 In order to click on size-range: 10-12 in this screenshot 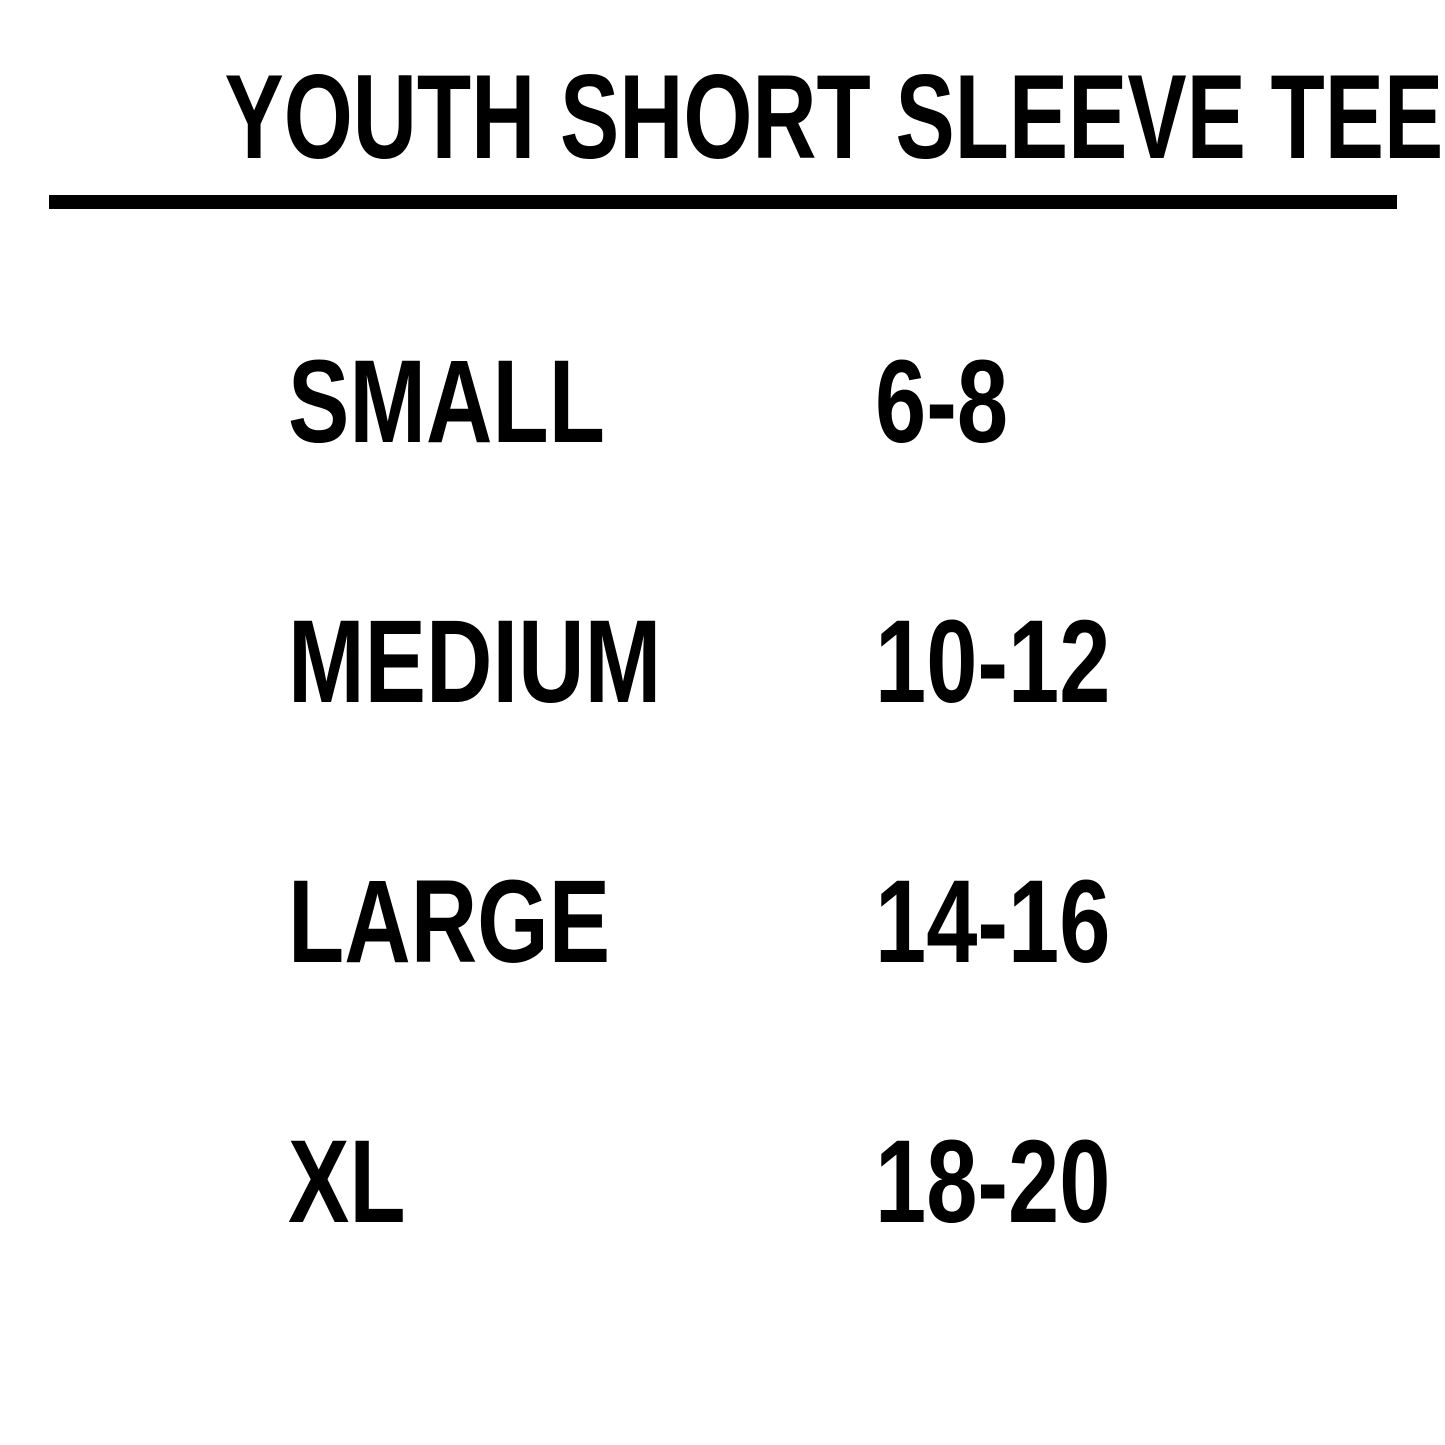, I will do `click(993, 662)`.